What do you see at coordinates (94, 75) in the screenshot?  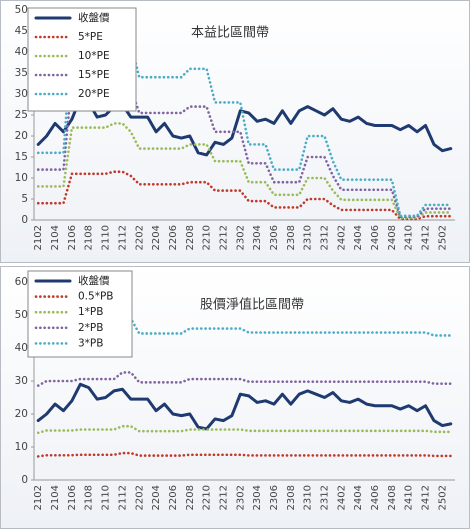 I see `legend-label: 15*PE` at bounding box center [94, 75].